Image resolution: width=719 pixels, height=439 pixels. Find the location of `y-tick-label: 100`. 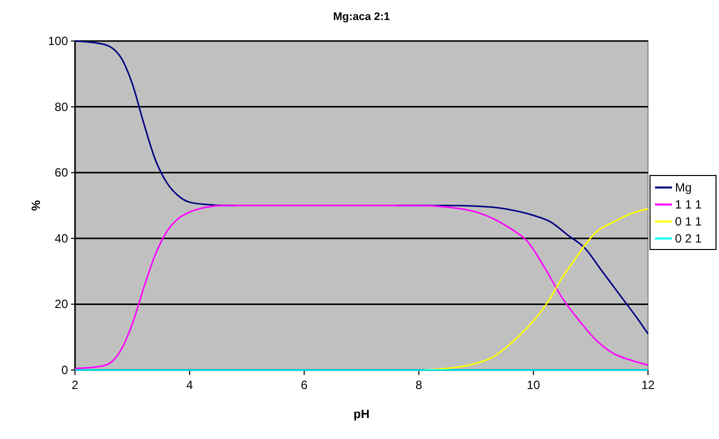

y-tick-label: 100 is located at coordinates (58, 41).